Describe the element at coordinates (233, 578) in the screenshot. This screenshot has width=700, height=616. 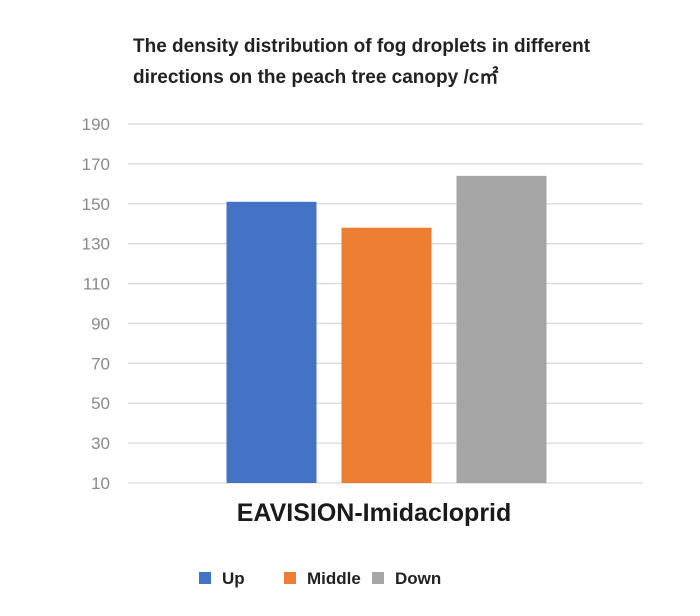
I see `legend-label-up: Up` at that location.